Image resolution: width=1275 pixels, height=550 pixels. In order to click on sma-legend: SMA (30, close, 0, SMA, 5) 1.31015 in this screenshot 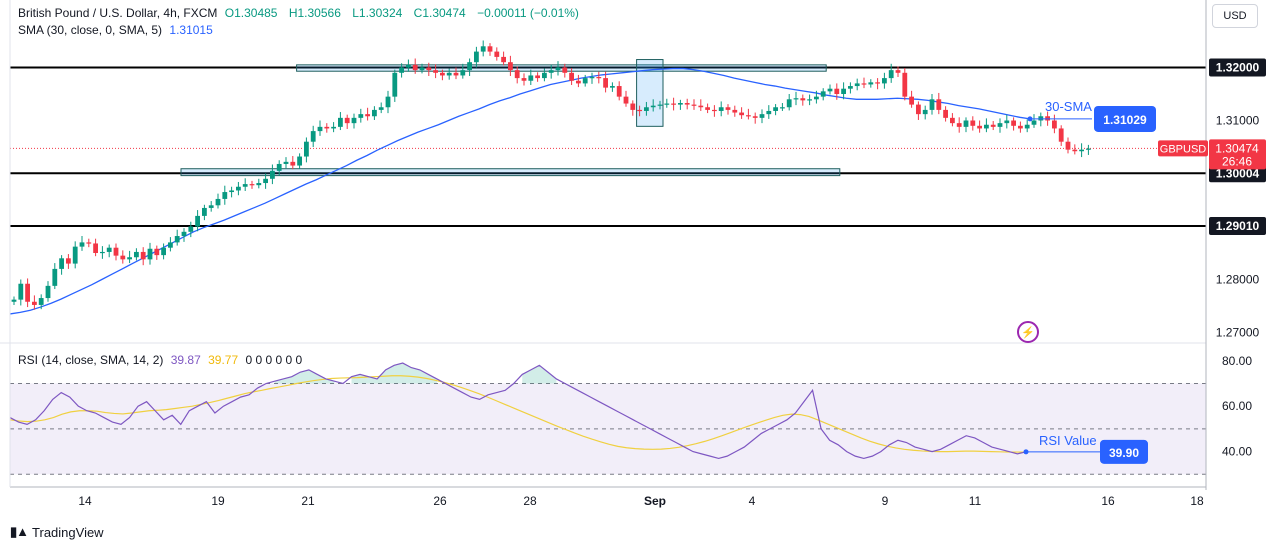, I will do `click(117, 30)`.